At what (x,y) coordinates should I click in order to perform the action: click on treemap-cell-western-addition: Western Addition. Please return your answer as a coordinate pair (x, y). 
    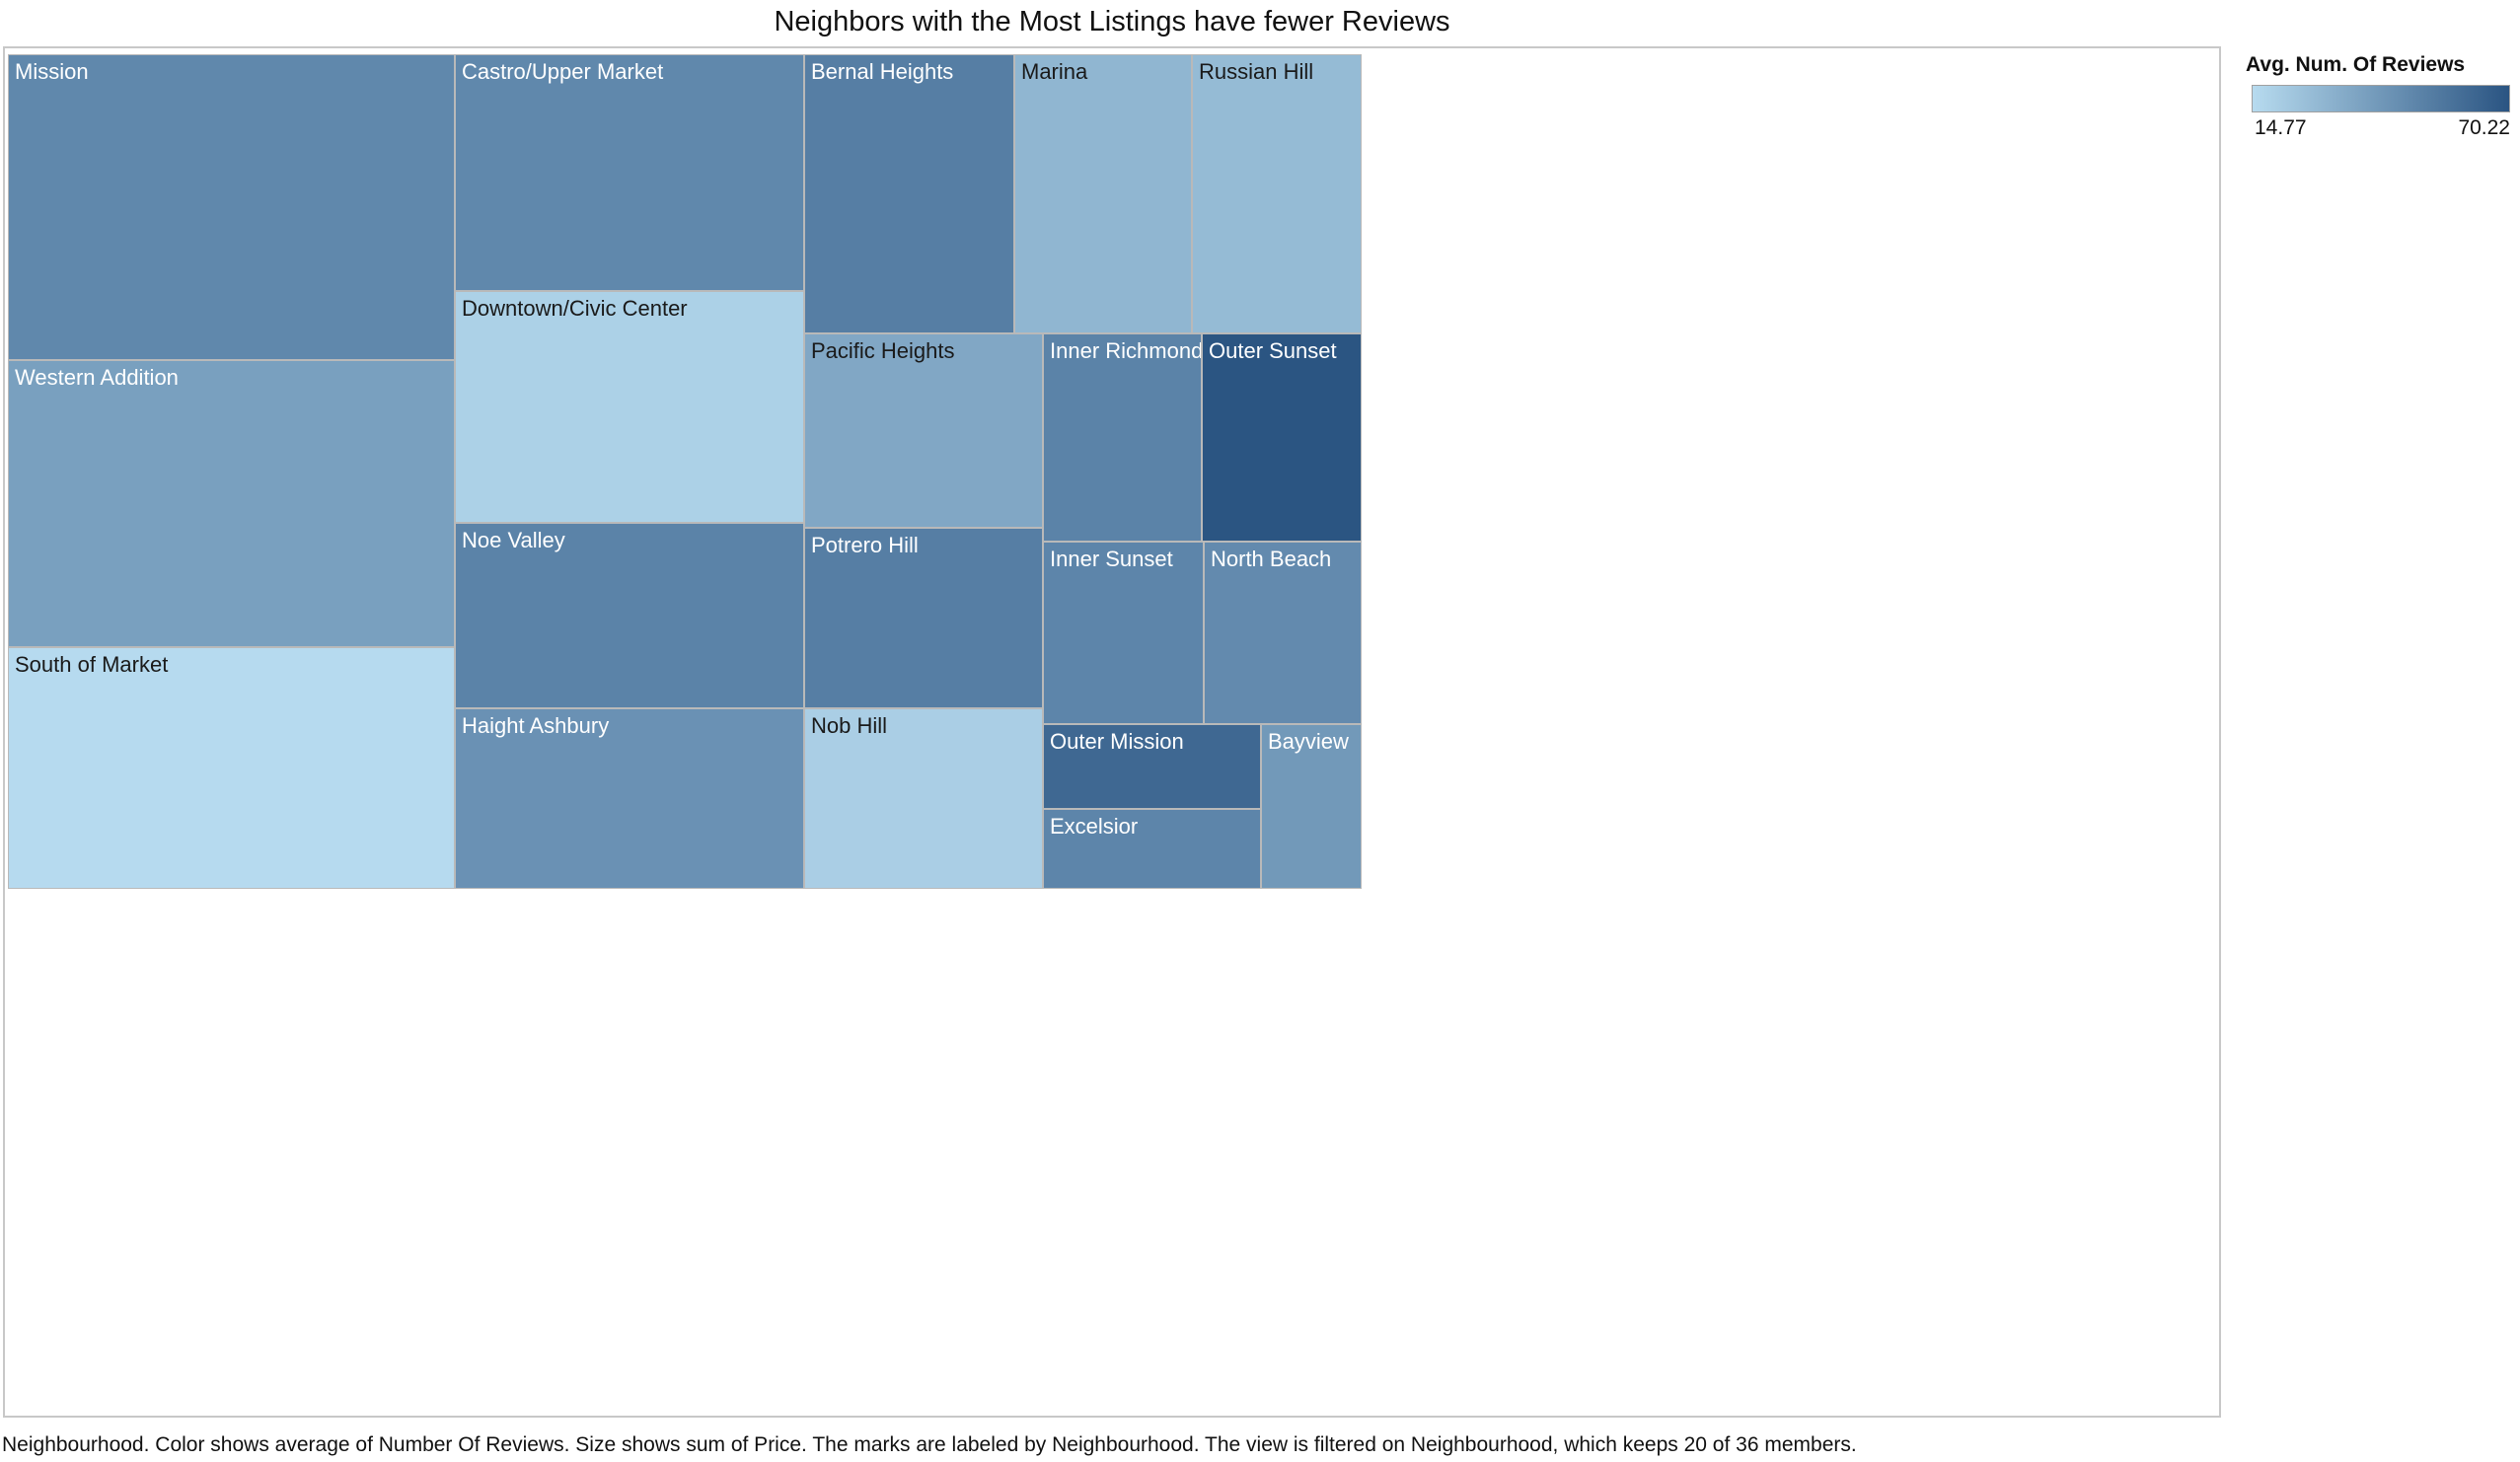
    Looking at the image, I should click on (231, 503).